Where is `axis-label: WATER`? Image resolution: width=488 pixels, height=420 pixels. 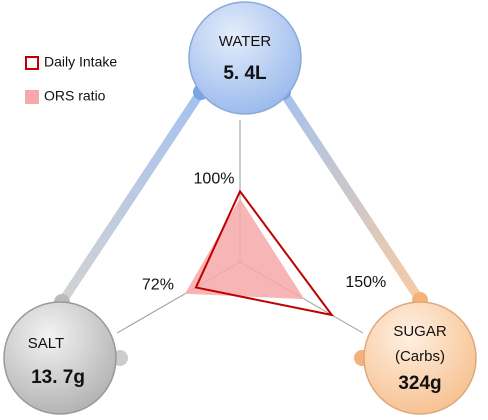 axis-label: WATER is located at coordinates (245, 41).